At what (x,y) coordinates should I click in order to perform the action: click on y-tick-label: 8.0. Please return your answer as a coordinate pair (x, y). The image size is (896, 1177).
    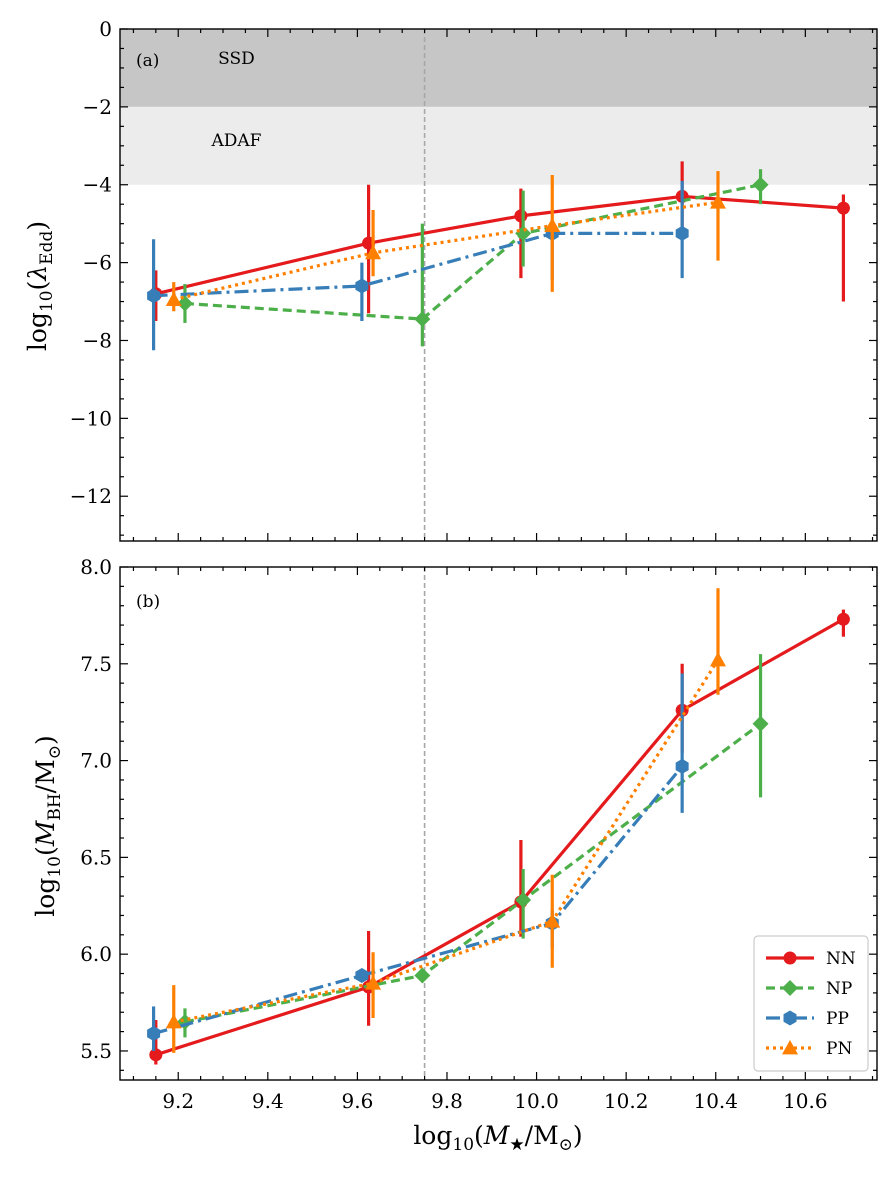
    Looking at the image, I should click on (96, 567).